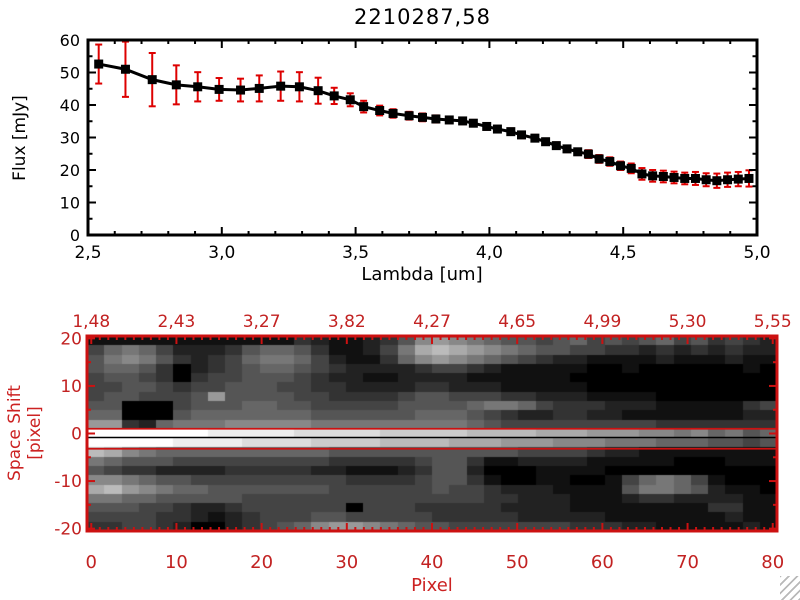 The height and width of the screenshot is (600, 800). Describe the element at coordinates (177, 322) in the screenshot. I see `svg-text: 2,43` at that location.